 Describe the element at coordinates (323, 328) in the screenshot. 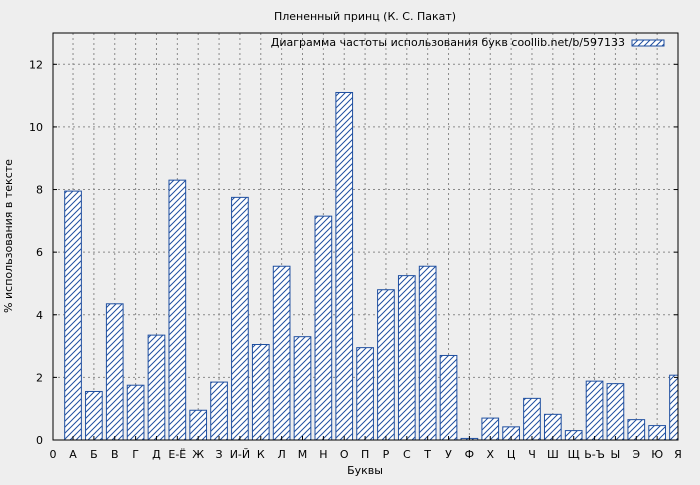

I see `bar-Н` at that location.